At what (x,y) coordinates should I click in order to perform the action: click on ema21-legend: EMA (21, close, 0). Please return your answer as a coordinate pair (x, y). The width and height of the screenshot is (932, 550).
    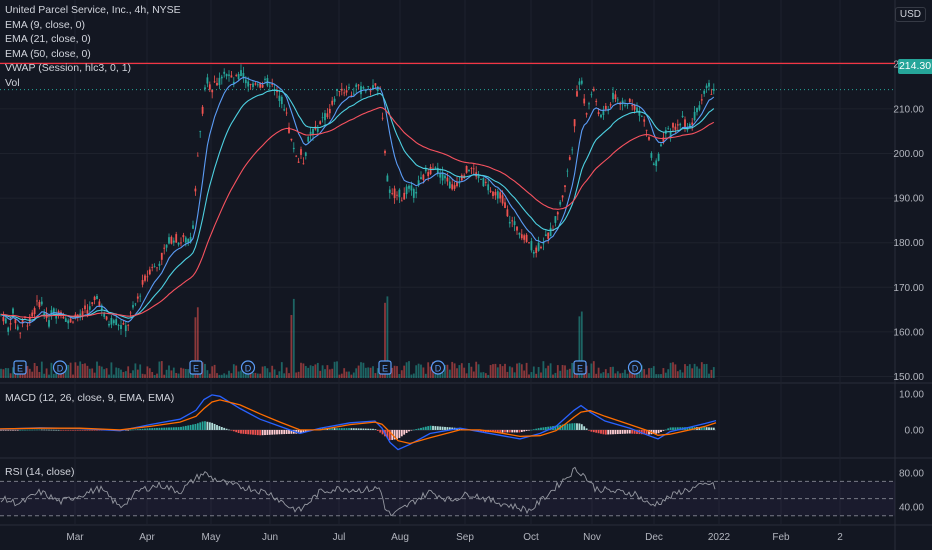
    Looking at the image, I should click on (48, 39).